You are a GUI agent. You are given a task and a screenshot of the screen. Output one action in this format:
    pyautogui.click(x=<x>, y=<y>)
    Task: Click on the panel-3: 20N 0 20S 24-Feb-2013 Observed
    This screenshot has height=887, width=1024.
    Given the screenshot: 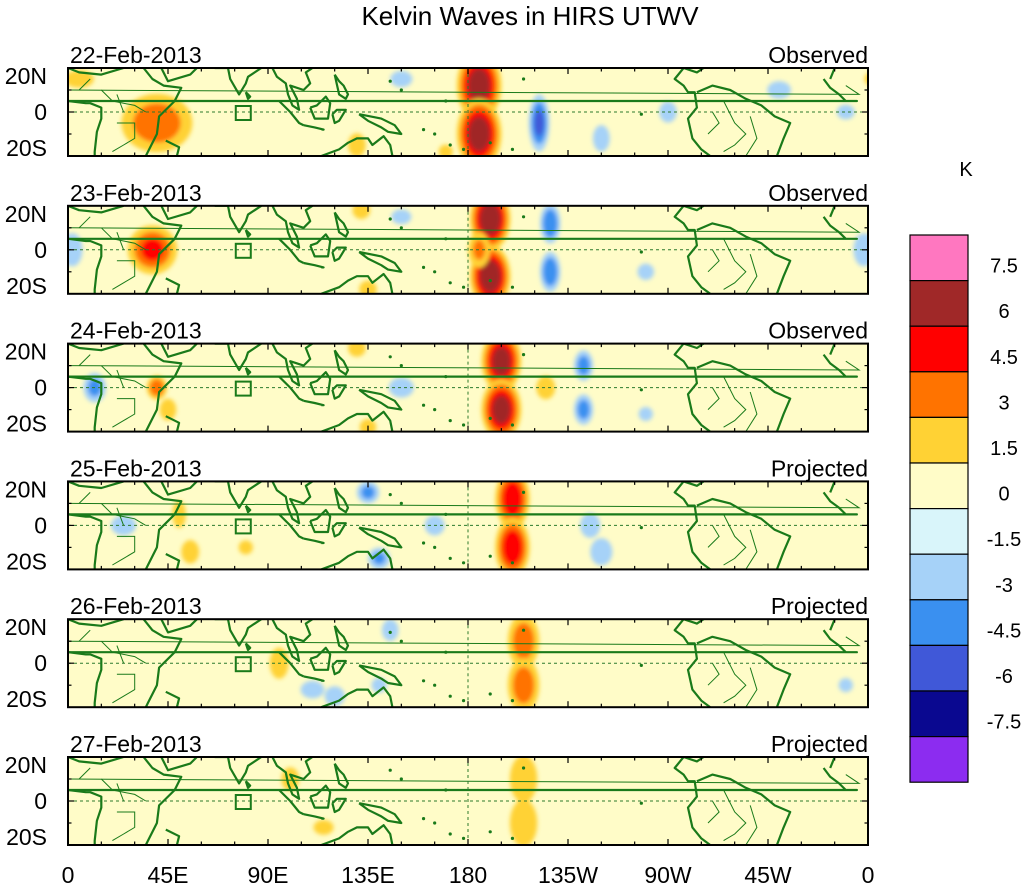 What is the action you would take?
    pyautogui.click(x=437, y=377)
    